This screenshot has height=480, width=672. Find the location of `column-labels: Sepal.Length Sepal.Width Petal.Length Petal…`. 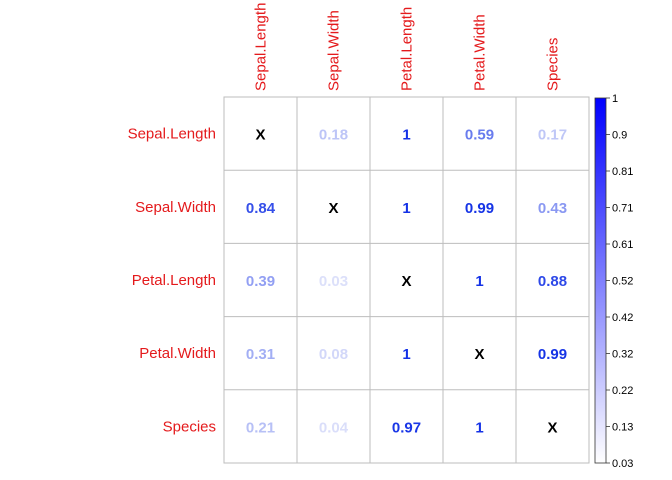

column-labels: Sepal.Length Sepal.Width Petal.Length Petal… is located at coordinates (407, 47).